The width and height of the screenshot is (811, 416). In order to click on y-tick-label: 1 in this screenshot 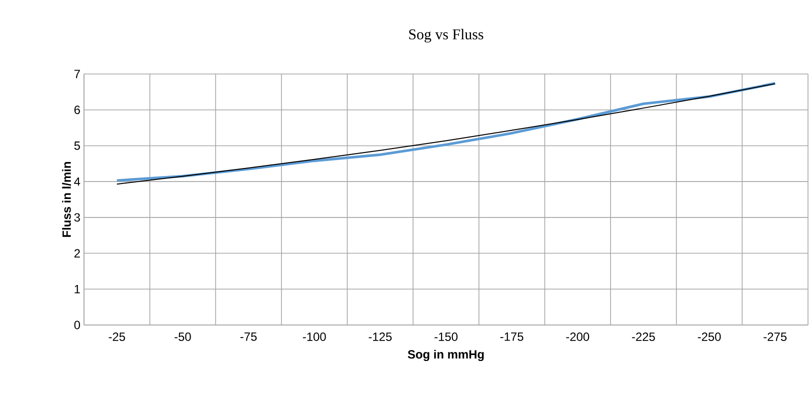, I will do `click(77, 289)`.